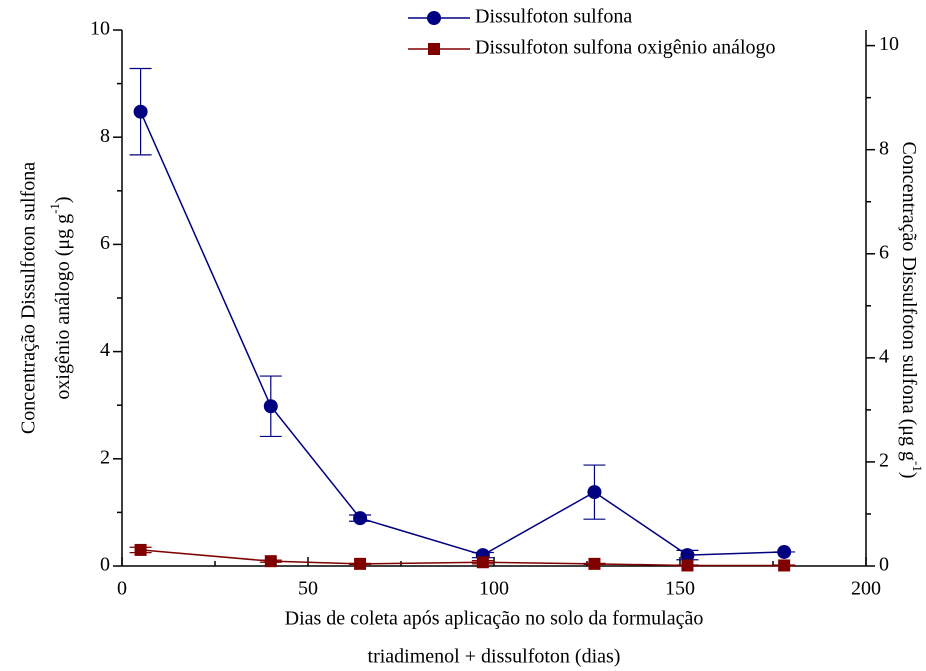 This screenshot has width=926, height=671. What do you see at coordinates (884, 356) in the screenshot?
I see `y2-tick-label: 4` at bounding box center [884, 356].